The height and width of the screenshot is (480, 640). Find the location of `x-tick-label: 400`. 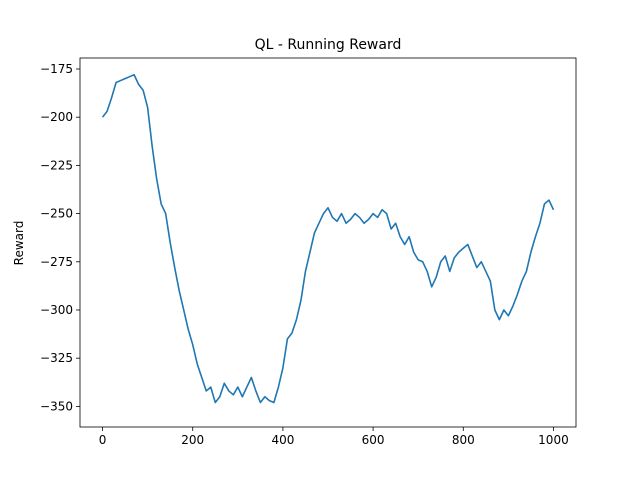

x-tick-label: 400 is located at coordinates (282, 440).